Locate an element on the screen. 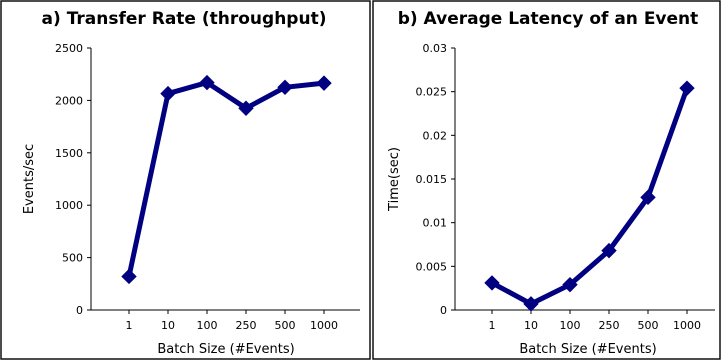 Image resolution: width=721 pixels, height=360 pixels. panel-b-x-tick-label: 250 is located at coordinates (609, 325).